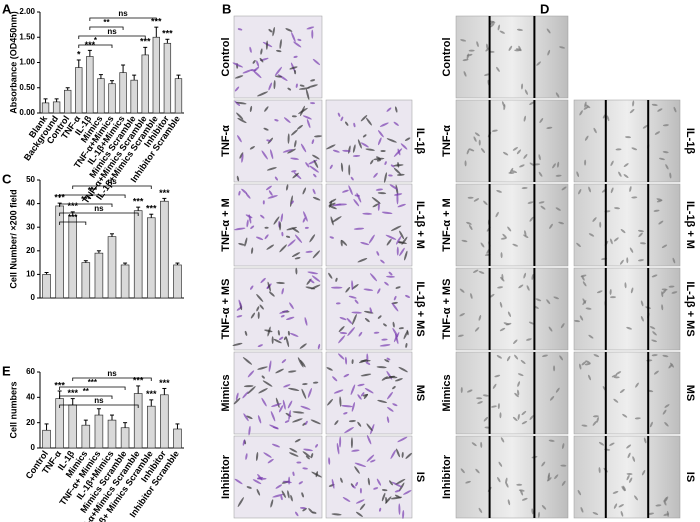 The height and width of the screenshot is (522, 700). What do you see at coordinates (447, 476) in the screenshot?
I see `row-label: Inhibitor` at bounding box center [447, 476].